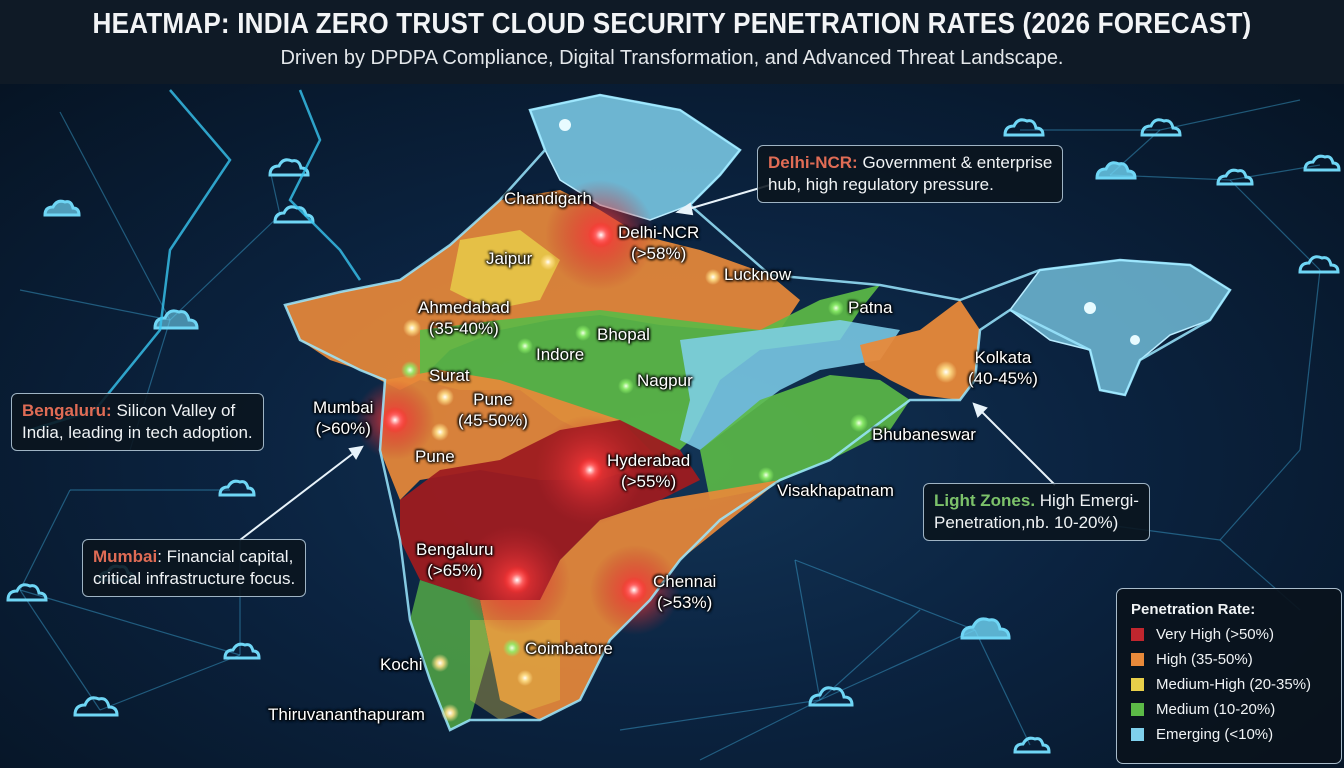 This screenshot has width=1344, height=768. What do you see at coordinates (560, 354) in the screenshot?
I see `city-label-indore: Indore` at bounding box center [560, 354].